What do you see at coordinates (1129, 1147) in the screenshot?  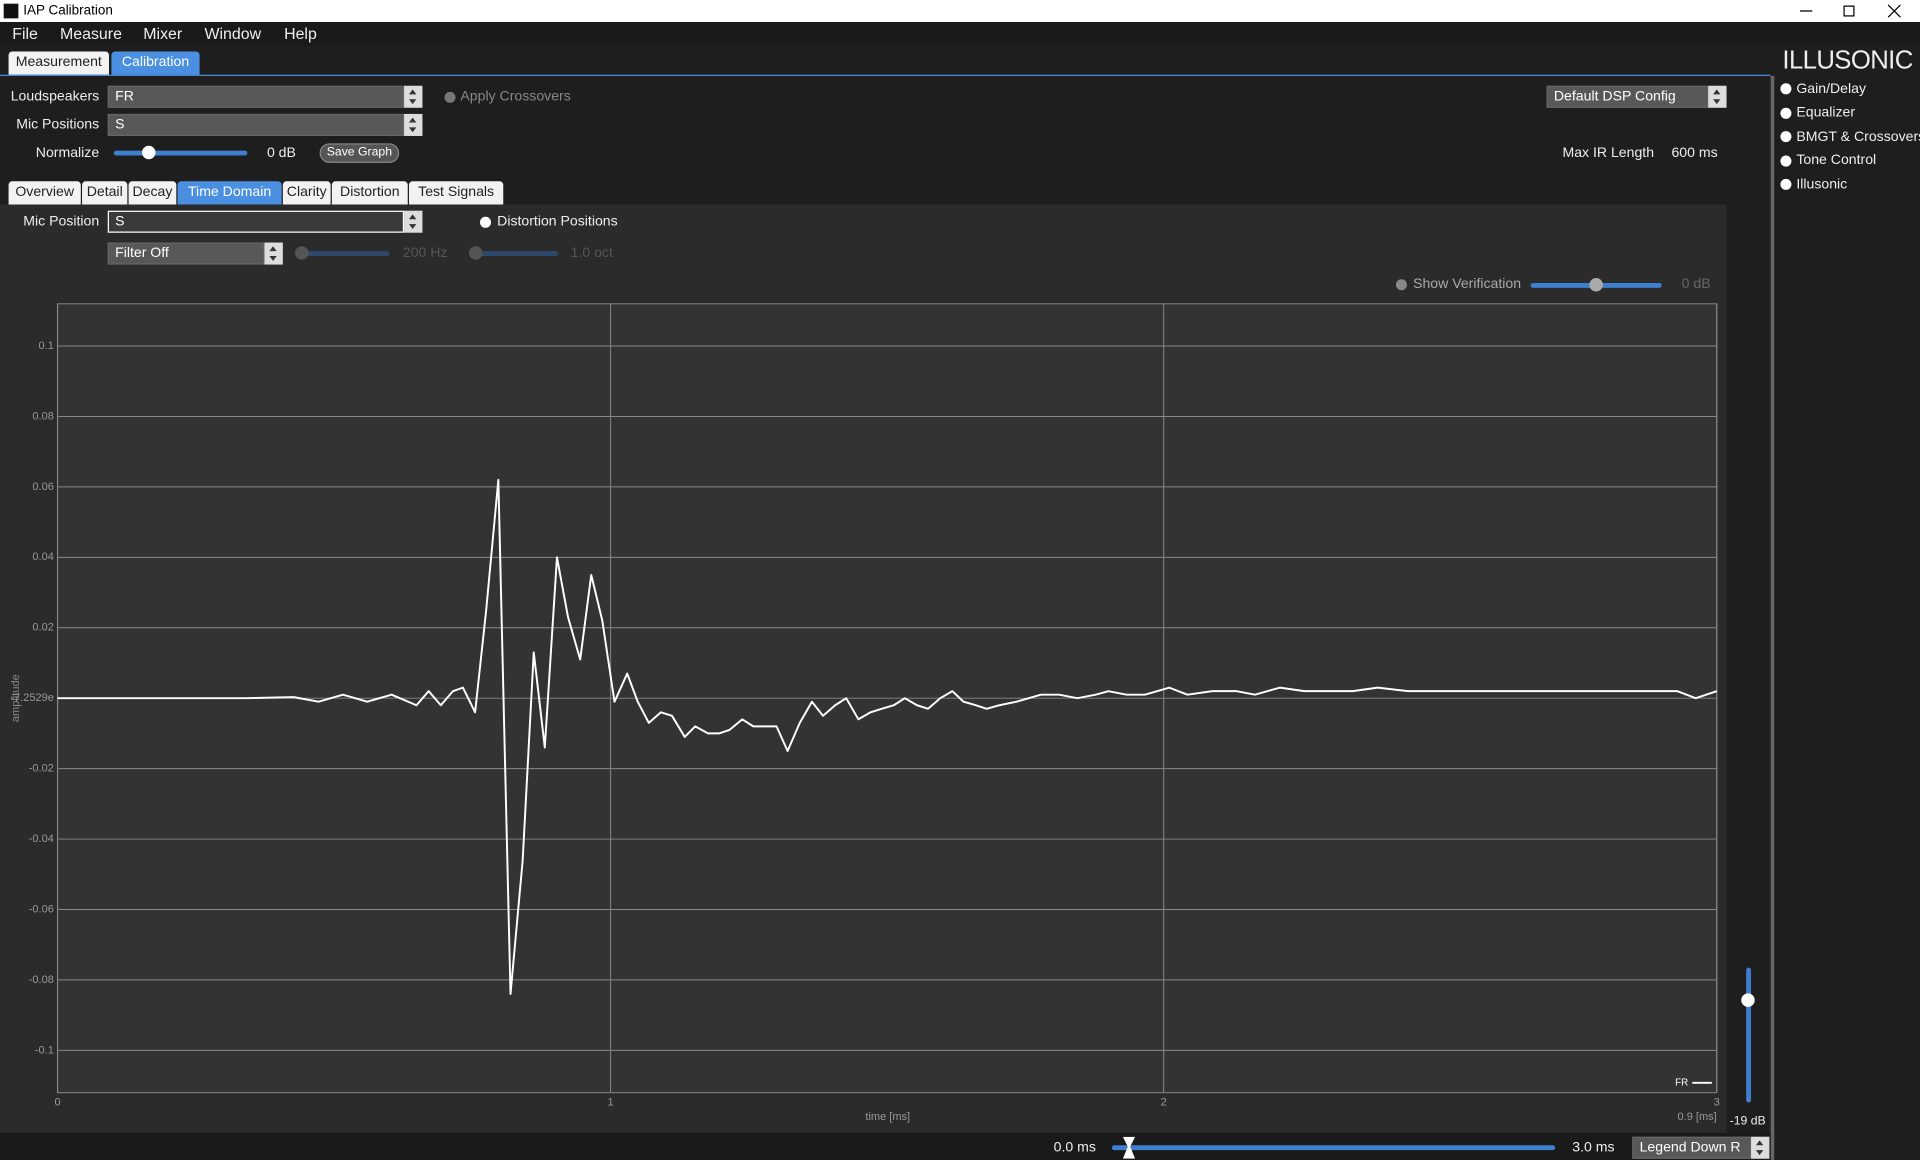 I see `range-handle` at bounding box center [1129, 1147].